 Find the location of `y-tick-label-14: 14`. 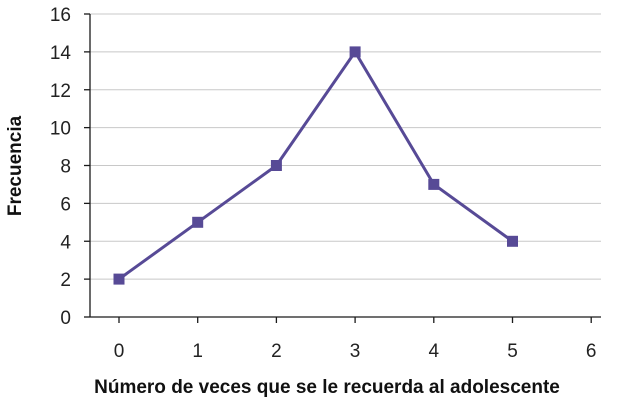

y-tick-label-14: 14 is located at coordinates (61, 53).